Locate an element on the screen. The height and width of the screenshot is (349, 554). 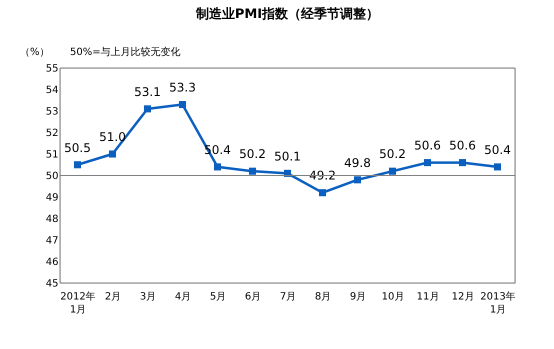
y-tick-label: 54 is located at coordinates (52, 90).